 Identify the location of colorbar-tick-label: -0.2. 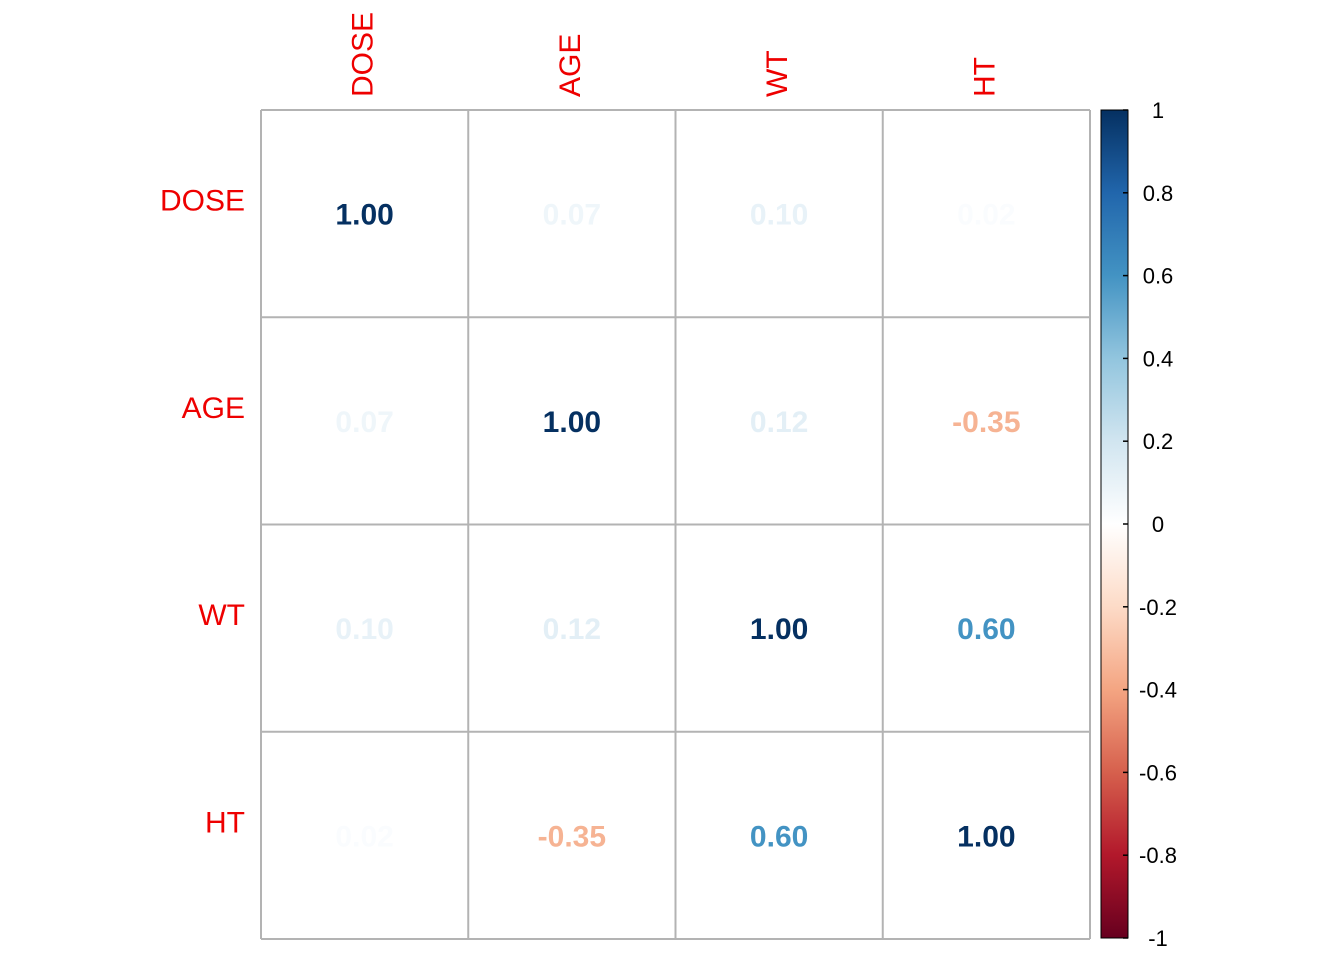
(1158, 607).